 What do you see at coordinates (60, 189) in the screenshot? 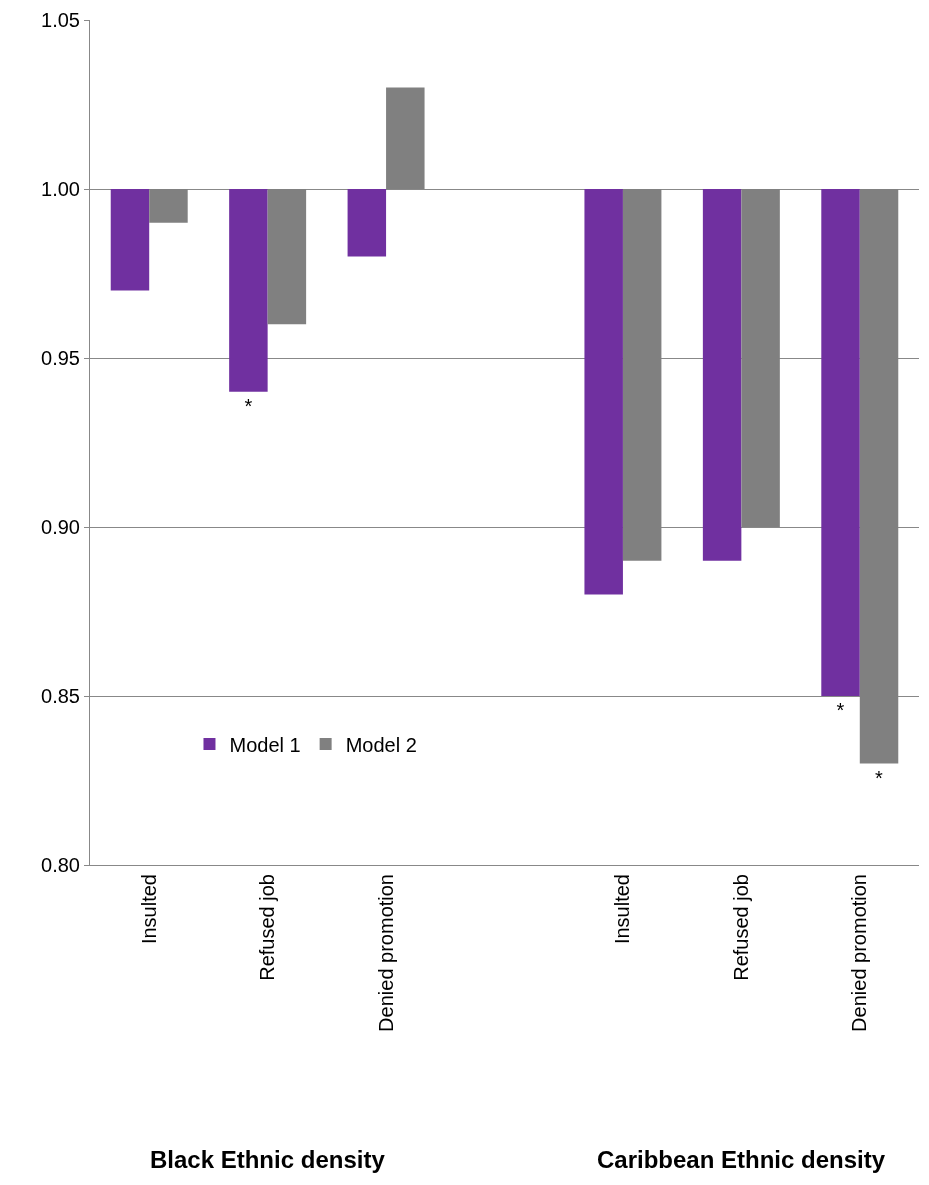
I see `y-tick-label: 1.00` at bounding box center [60, 189].